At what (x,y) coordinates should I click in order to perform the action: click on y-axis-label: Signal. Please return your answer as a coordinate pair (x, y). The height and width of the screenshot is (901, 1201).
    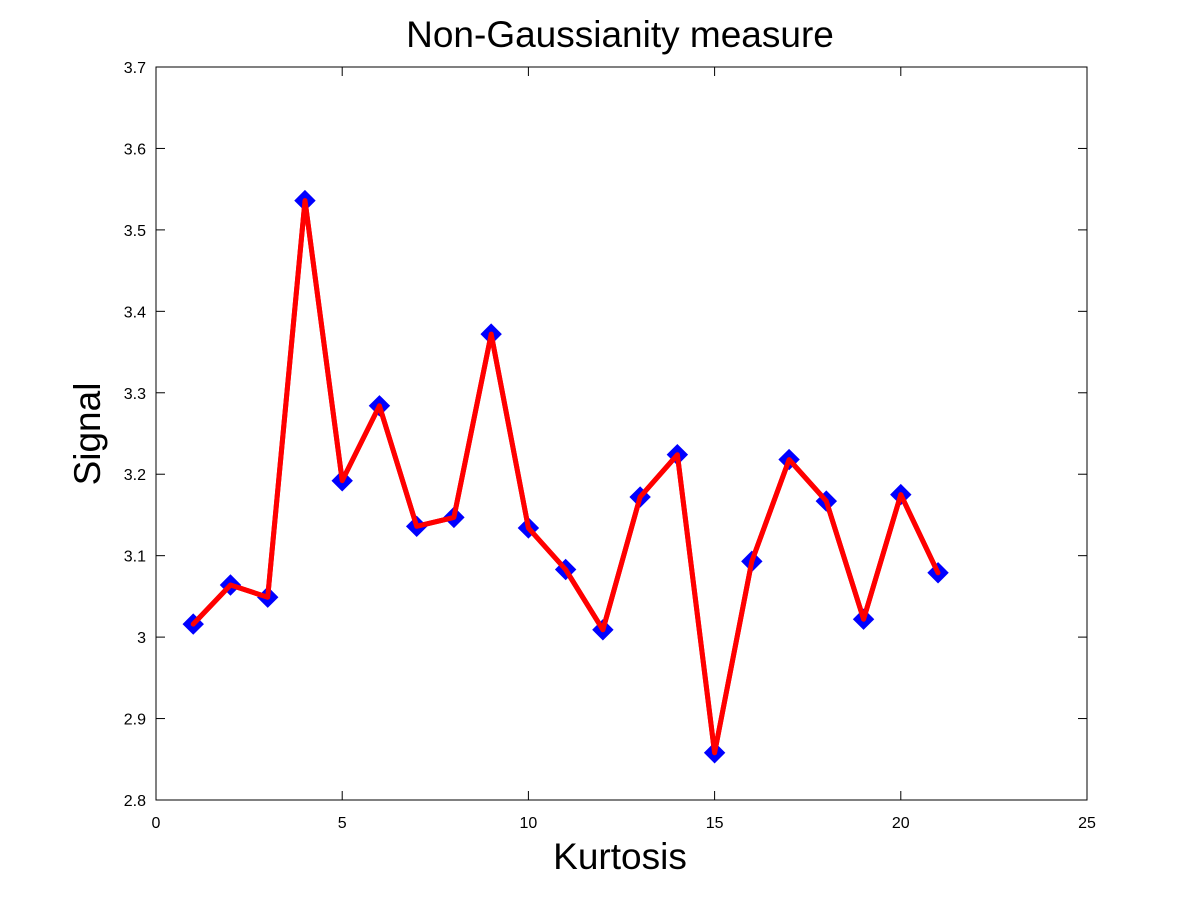
    Looking at the image, I should click on (87, 434).